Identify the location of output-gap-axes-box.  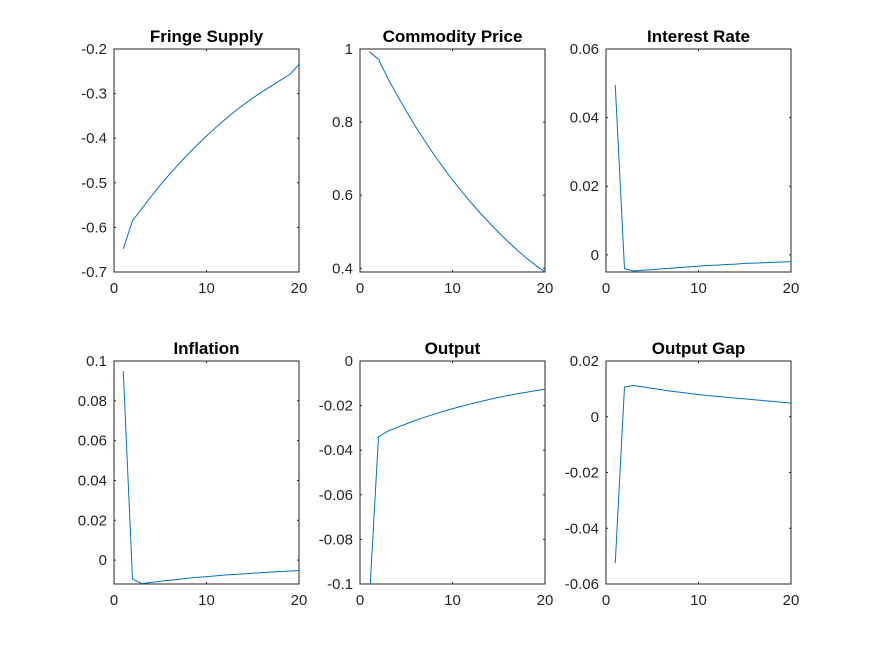
(698, 472).